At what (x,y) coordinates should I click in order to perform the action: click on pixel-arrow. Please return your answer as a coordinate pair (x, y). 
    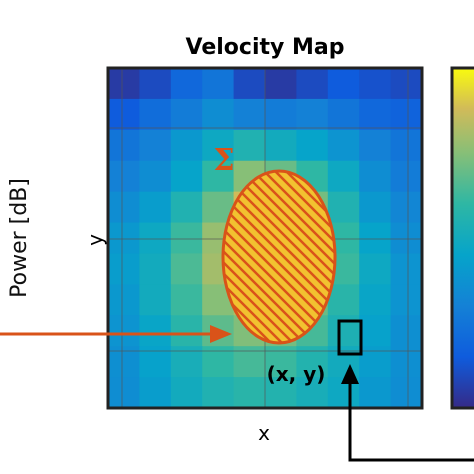
    Looking at the image, I should click on (407, 413).